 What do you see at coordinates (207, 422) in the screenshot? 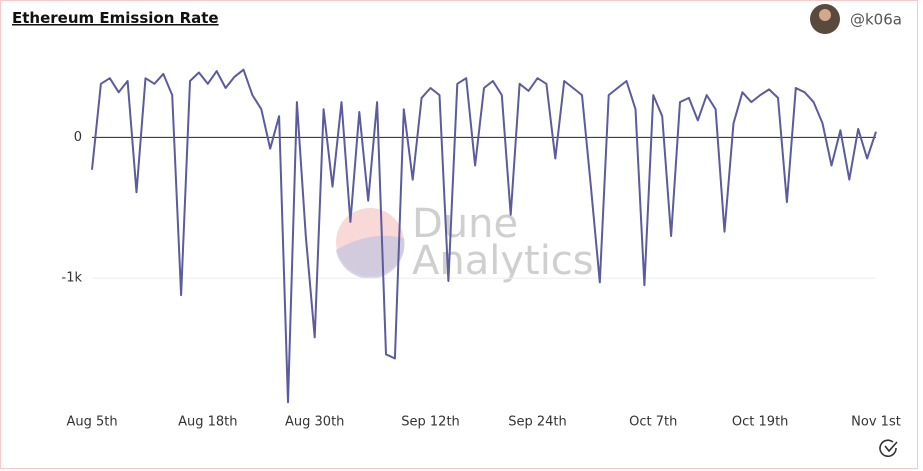
I see `x-tick-label: Aug 18th` at bounding box center [207, 422].